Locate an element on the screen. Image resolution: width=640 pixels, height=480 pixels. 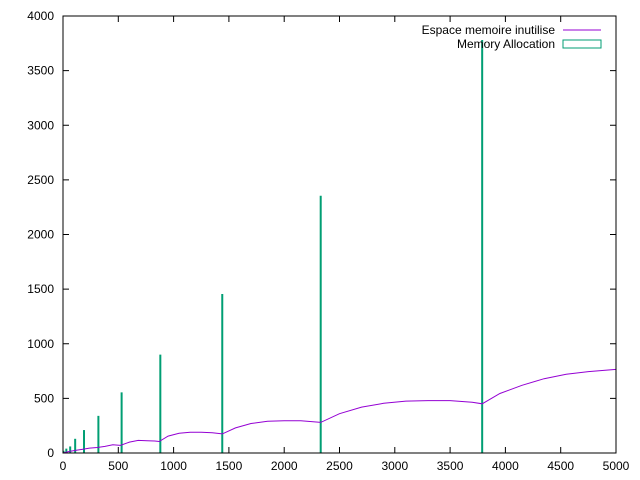
x-tick-label: 2500 is located at coordinates (339, 466).